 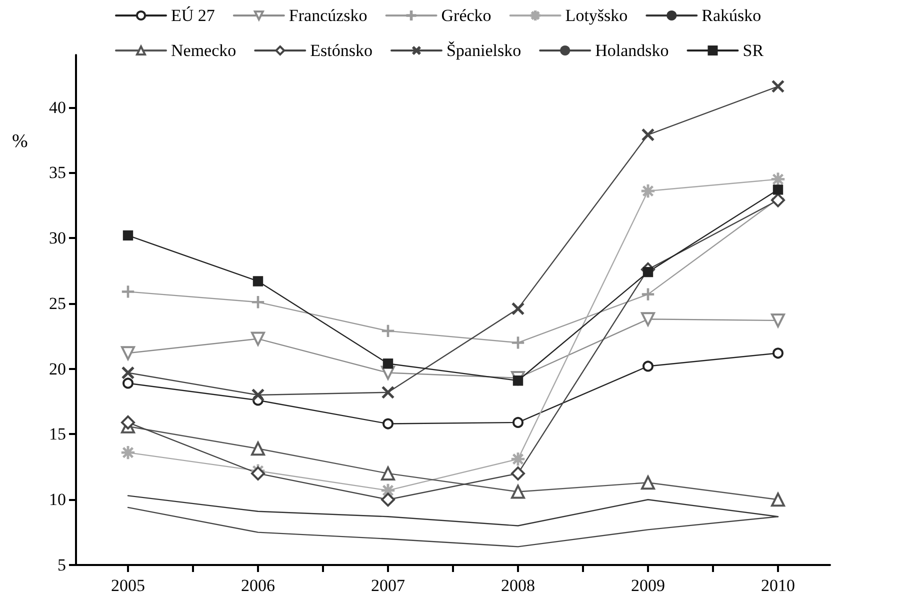 What do you see at coordinates (203, 50) in the screenshot?
I see `legend-label: Nemecko` at bounding box center [203, 50].